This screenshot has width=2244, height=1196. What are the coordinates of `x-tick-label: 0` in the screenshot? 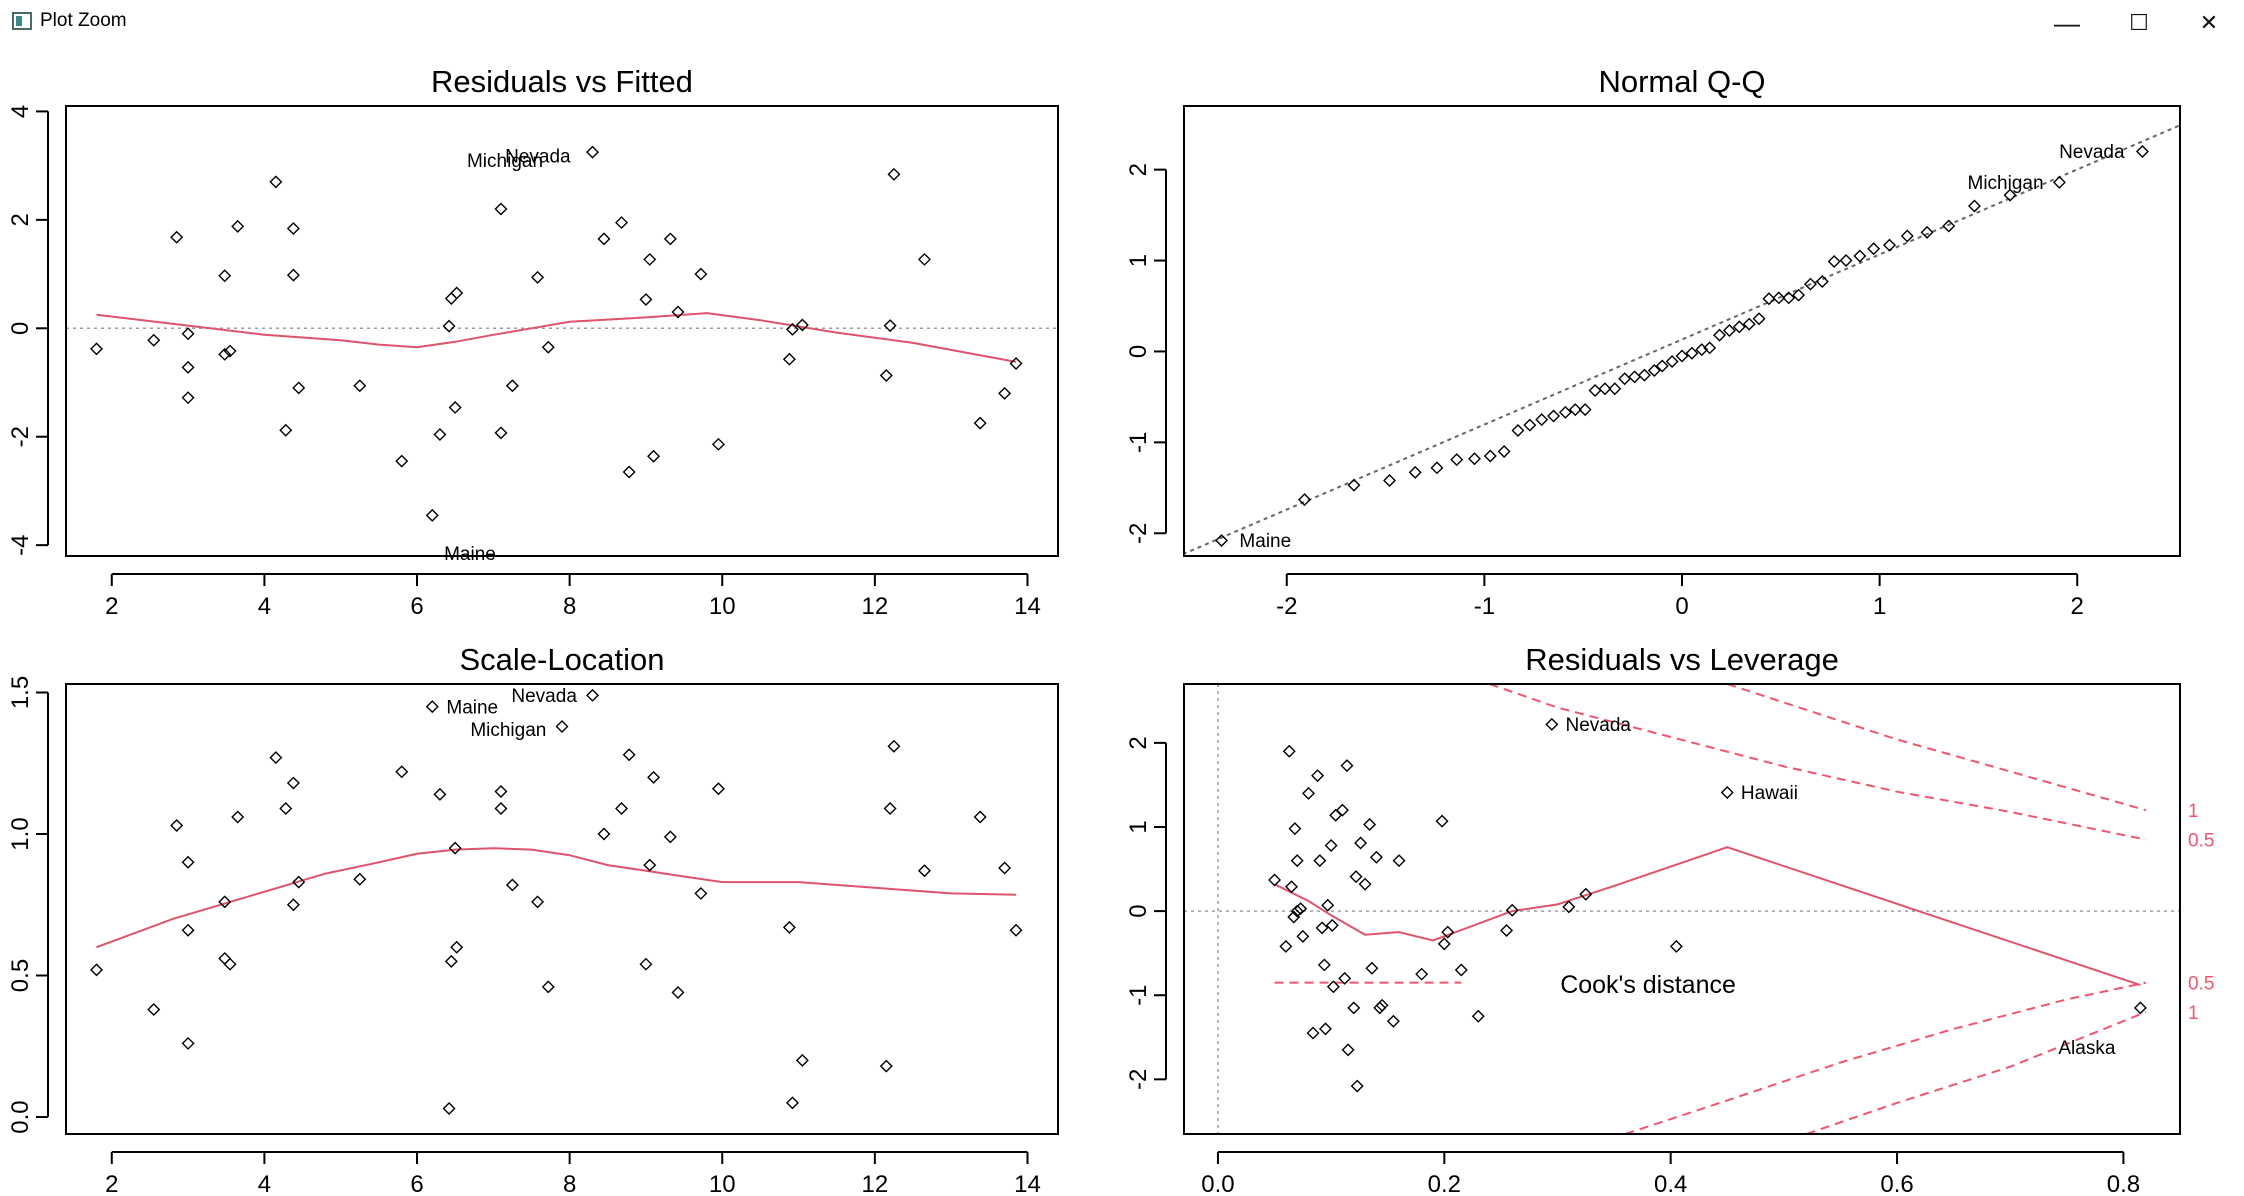 It's located at (1681, 606).